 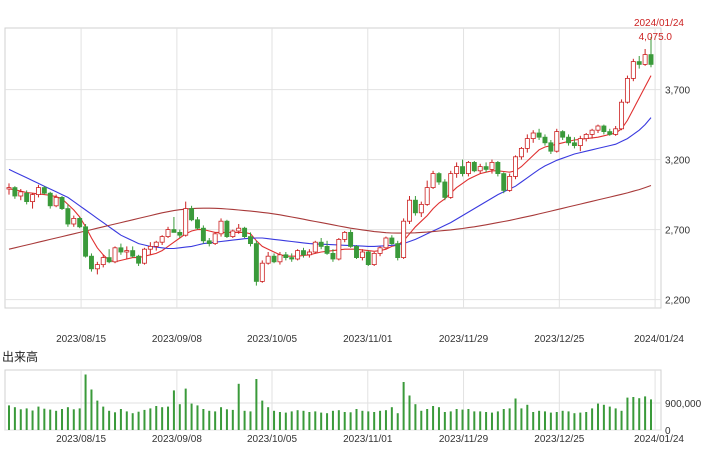 I want to click on price-x-tick-label: 2023/11/01, so click(x=368, y=339).